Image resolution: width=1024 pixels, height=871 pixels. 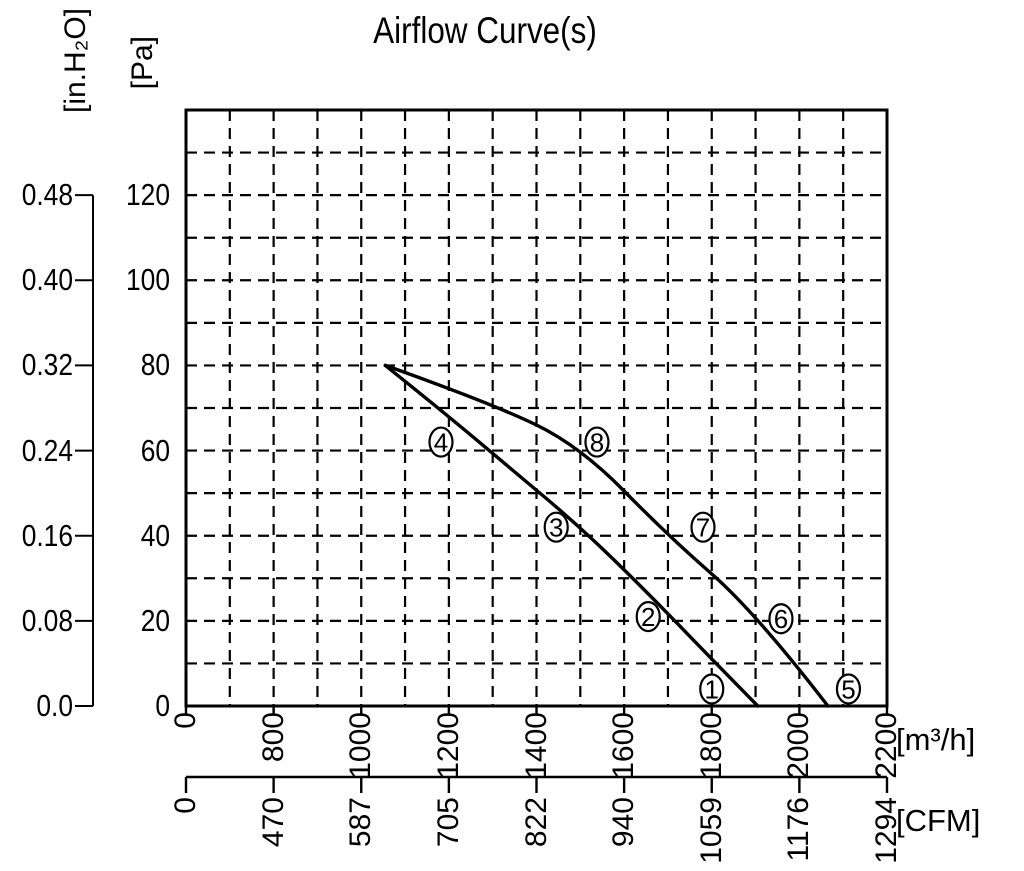 I want to click on tick-label-m3h: 1400, so click(x=536, y=745).